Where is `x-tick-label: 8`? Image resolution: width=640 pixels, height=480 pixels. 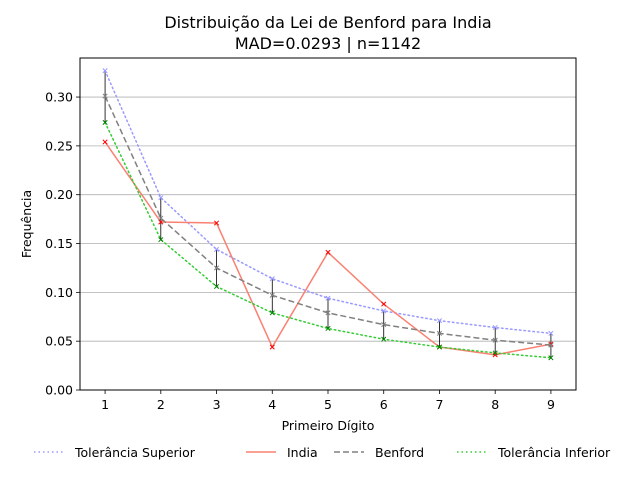 x-tick-label: 8 is located at coordinates (495, 404).